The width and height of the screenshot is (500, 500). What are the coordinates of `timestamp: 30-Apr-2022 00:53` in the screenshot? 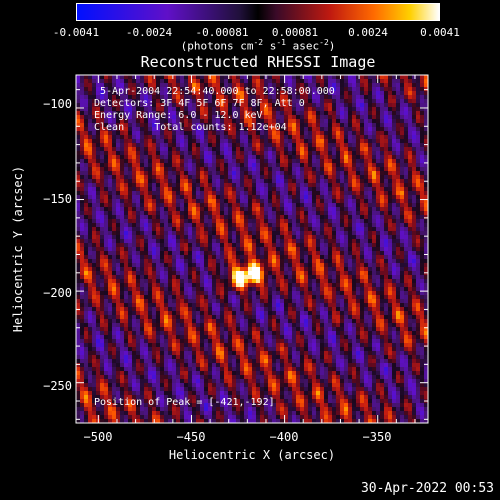 It's located at (427, 488).